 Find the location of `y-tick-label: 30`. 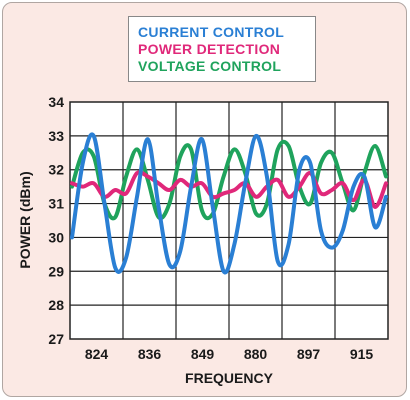

y-tick-label: 30 is located at coordinates (56, 237).